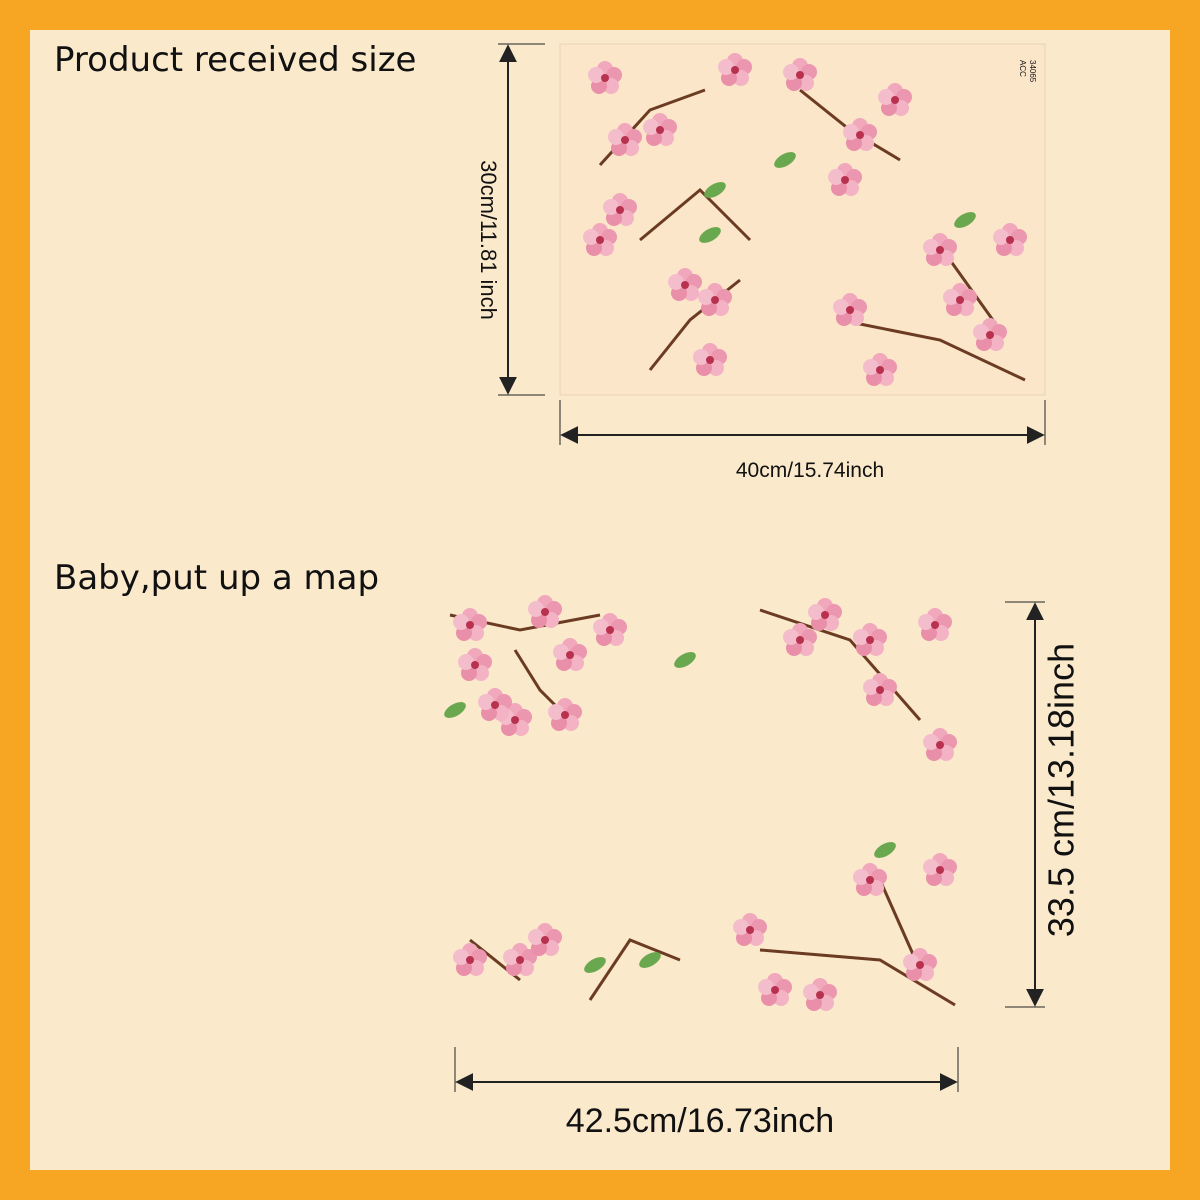 This screenshot has width=1200, height=1204. I want to click on width-label: 40cm/15.74inch, so click(810, 470).